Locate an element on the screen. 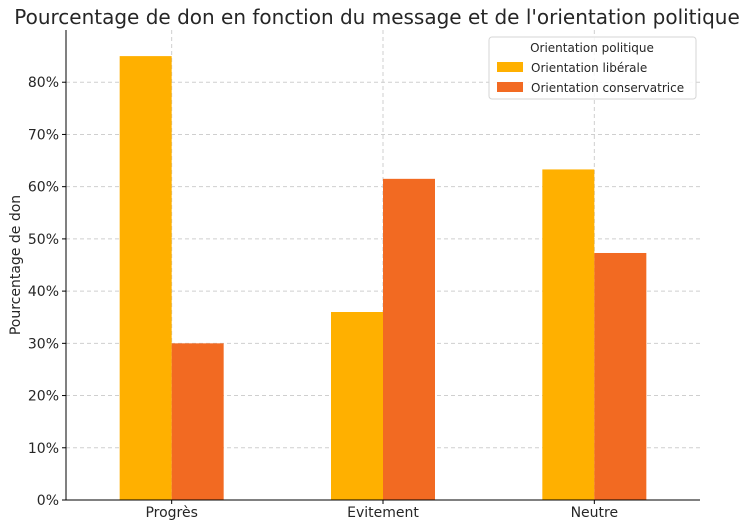 This screenshot has width=754, height=529. legend-title: Orientation politique is located at coordinates (592, 48).